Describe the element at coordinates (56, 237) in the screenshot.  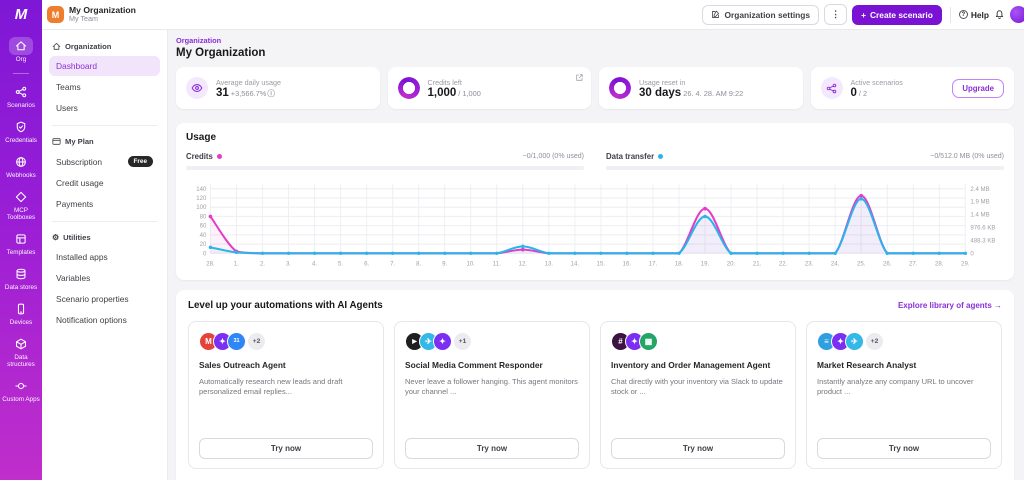
I see `gear-icon: ⚙` at that location.